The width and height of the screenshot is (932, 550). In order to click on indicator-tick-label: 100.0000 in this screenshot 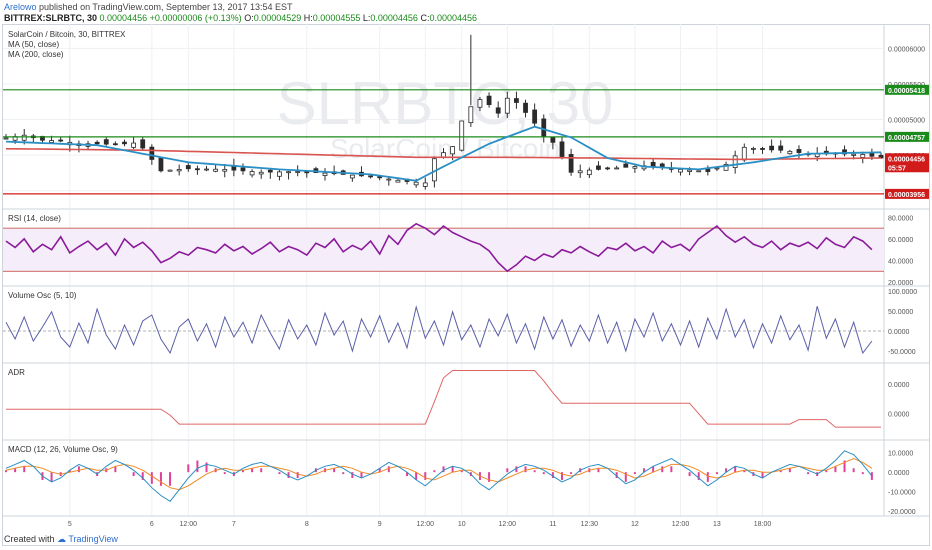, I will do `click(902, 292)`.